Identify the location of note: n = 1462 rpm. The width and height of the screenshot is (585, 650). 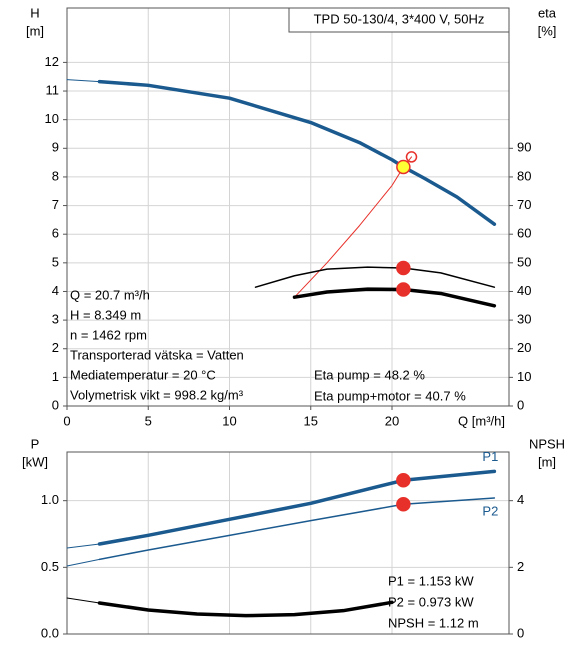
(108, 334).